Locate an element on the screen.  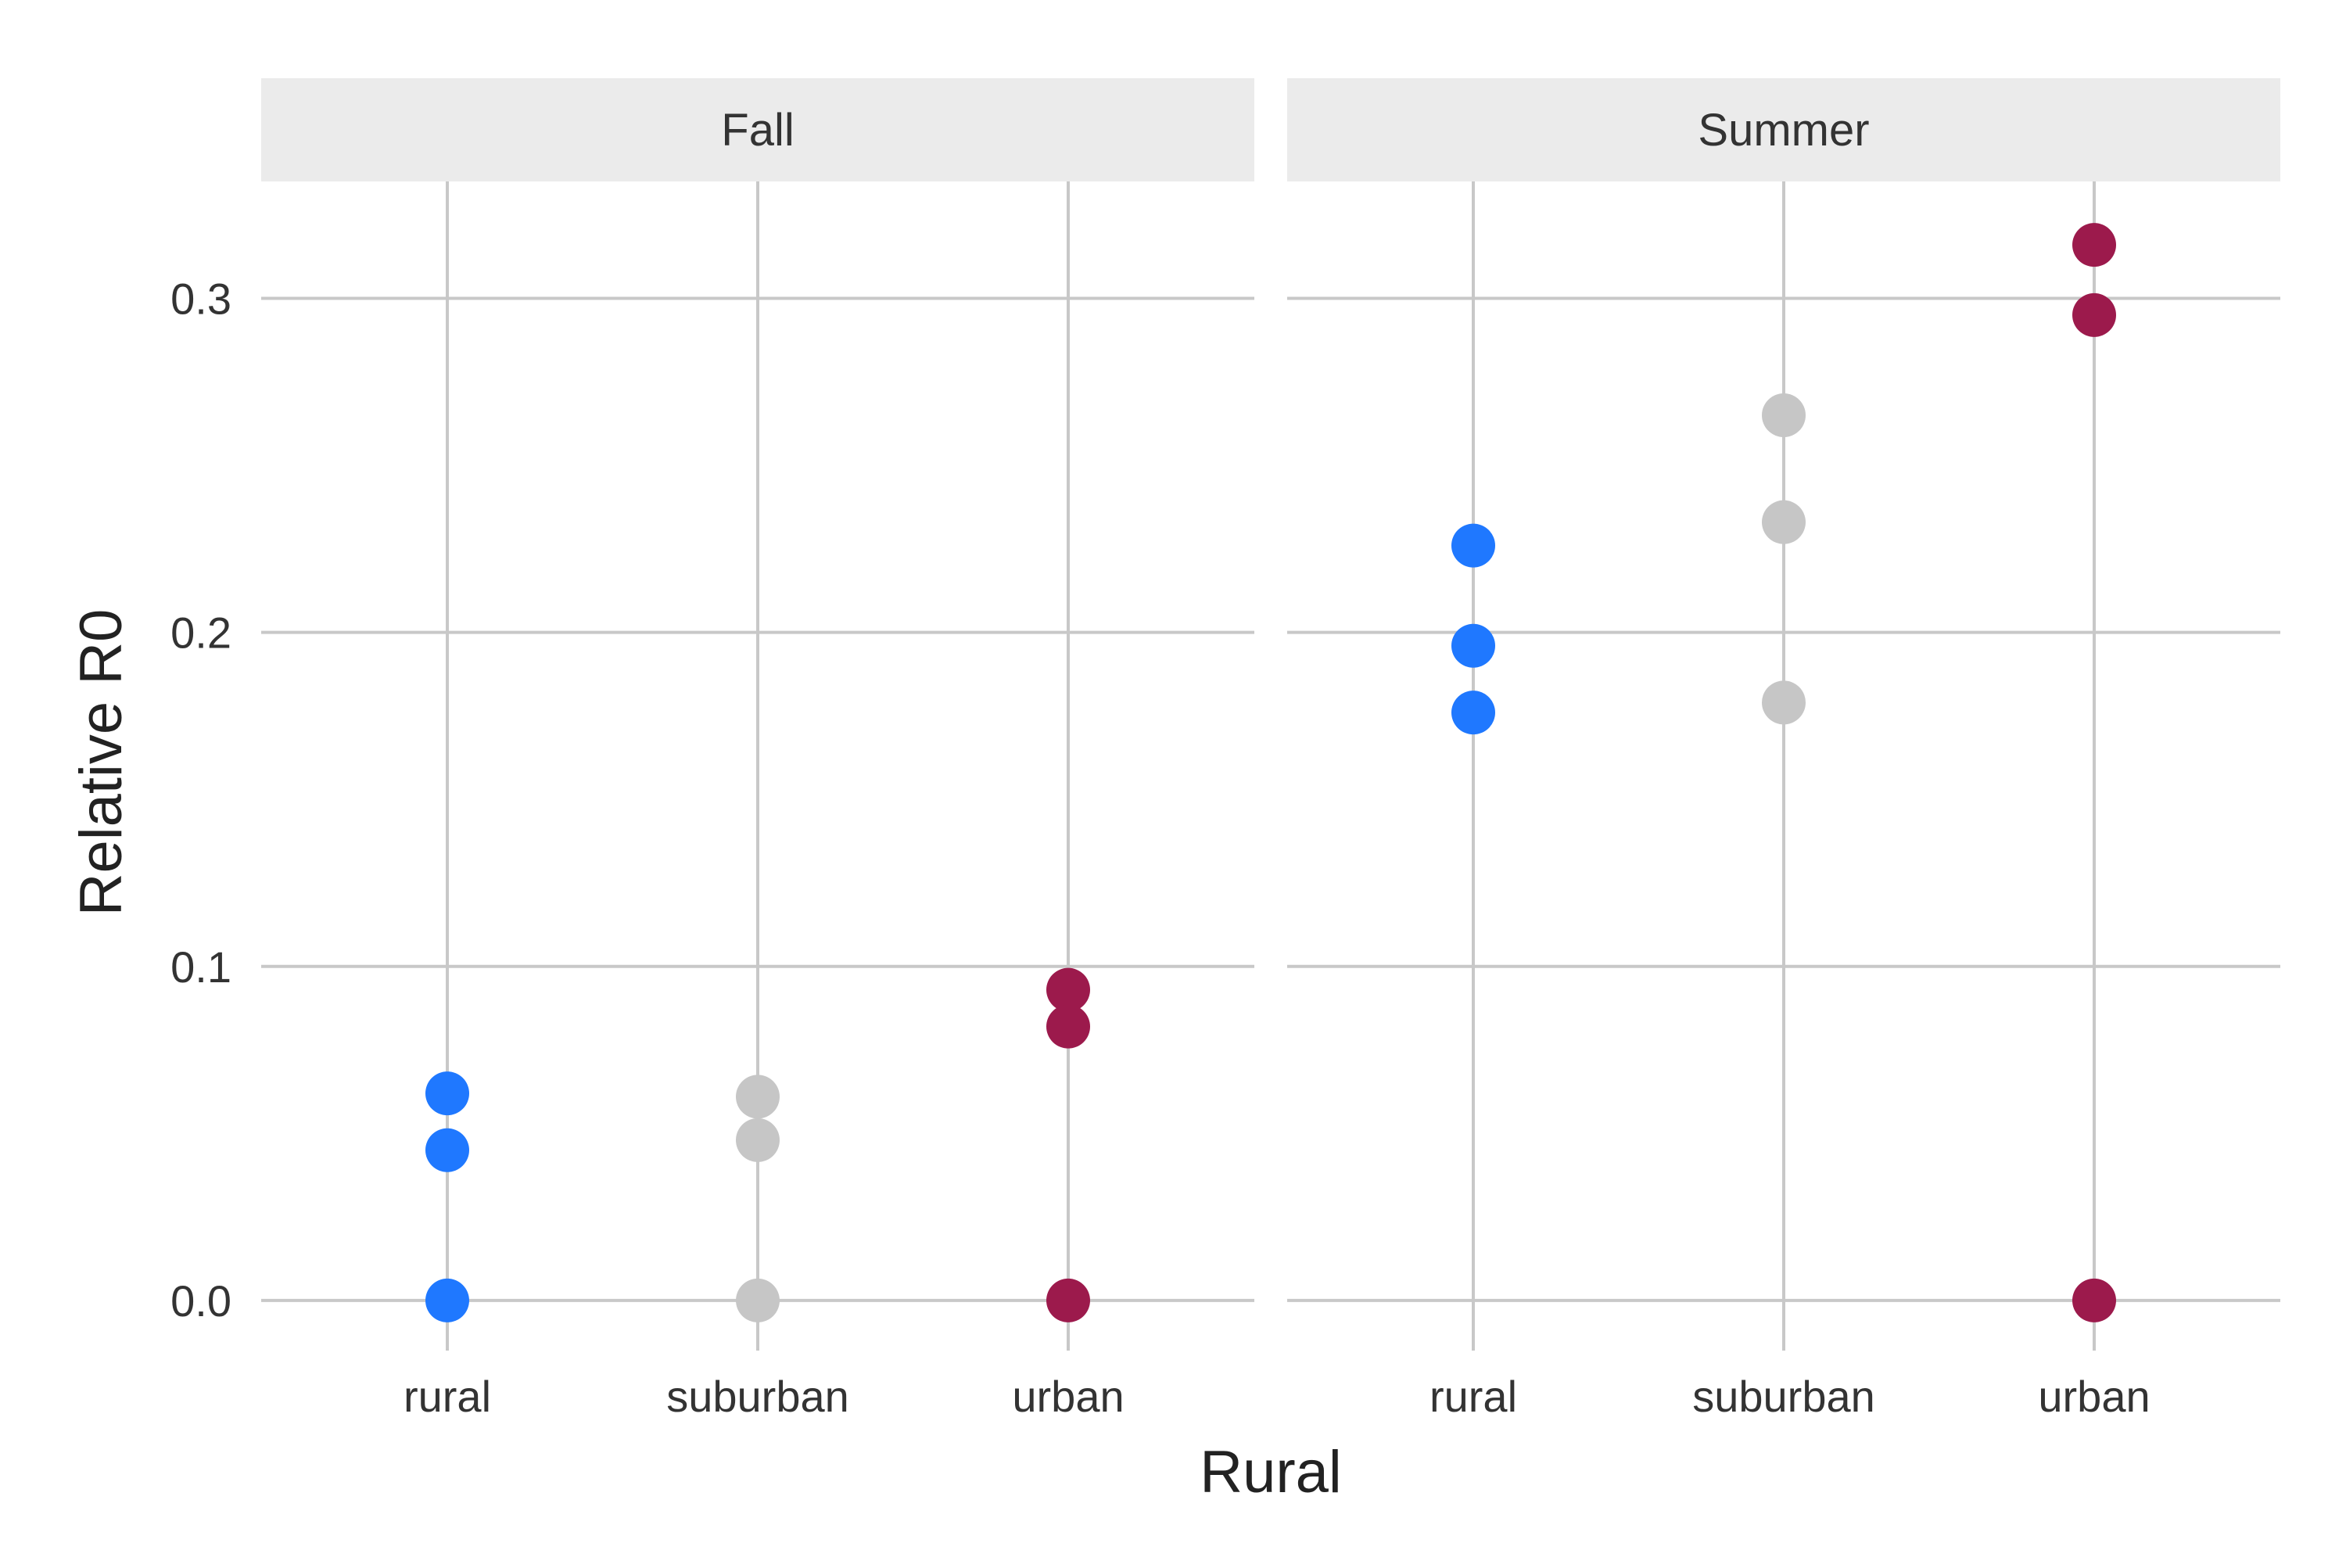
facet-strip-fall is located at coordinates (757, 129).